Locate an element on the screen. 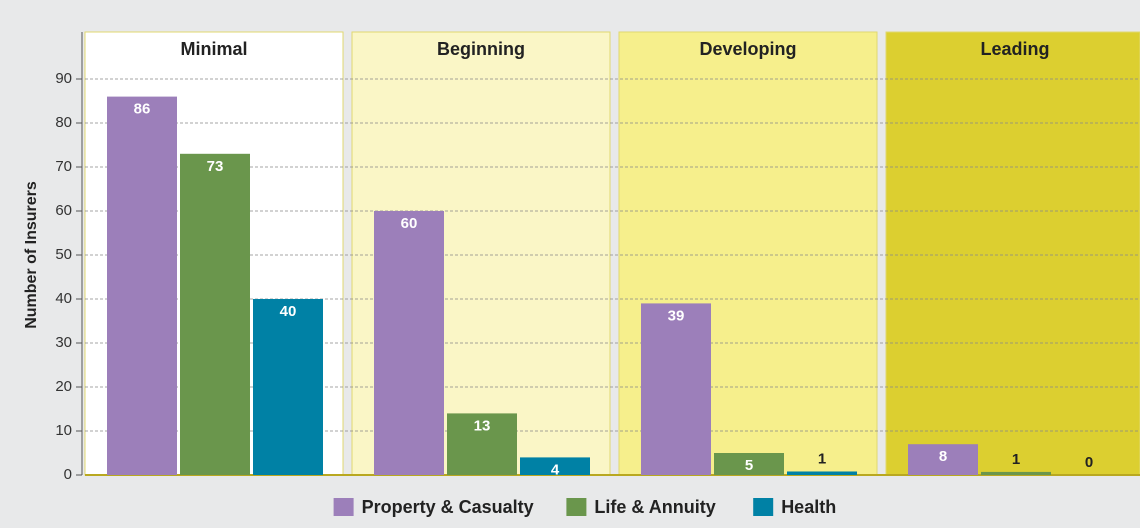  panel-label: Developing is located at coordinates (747, 49).